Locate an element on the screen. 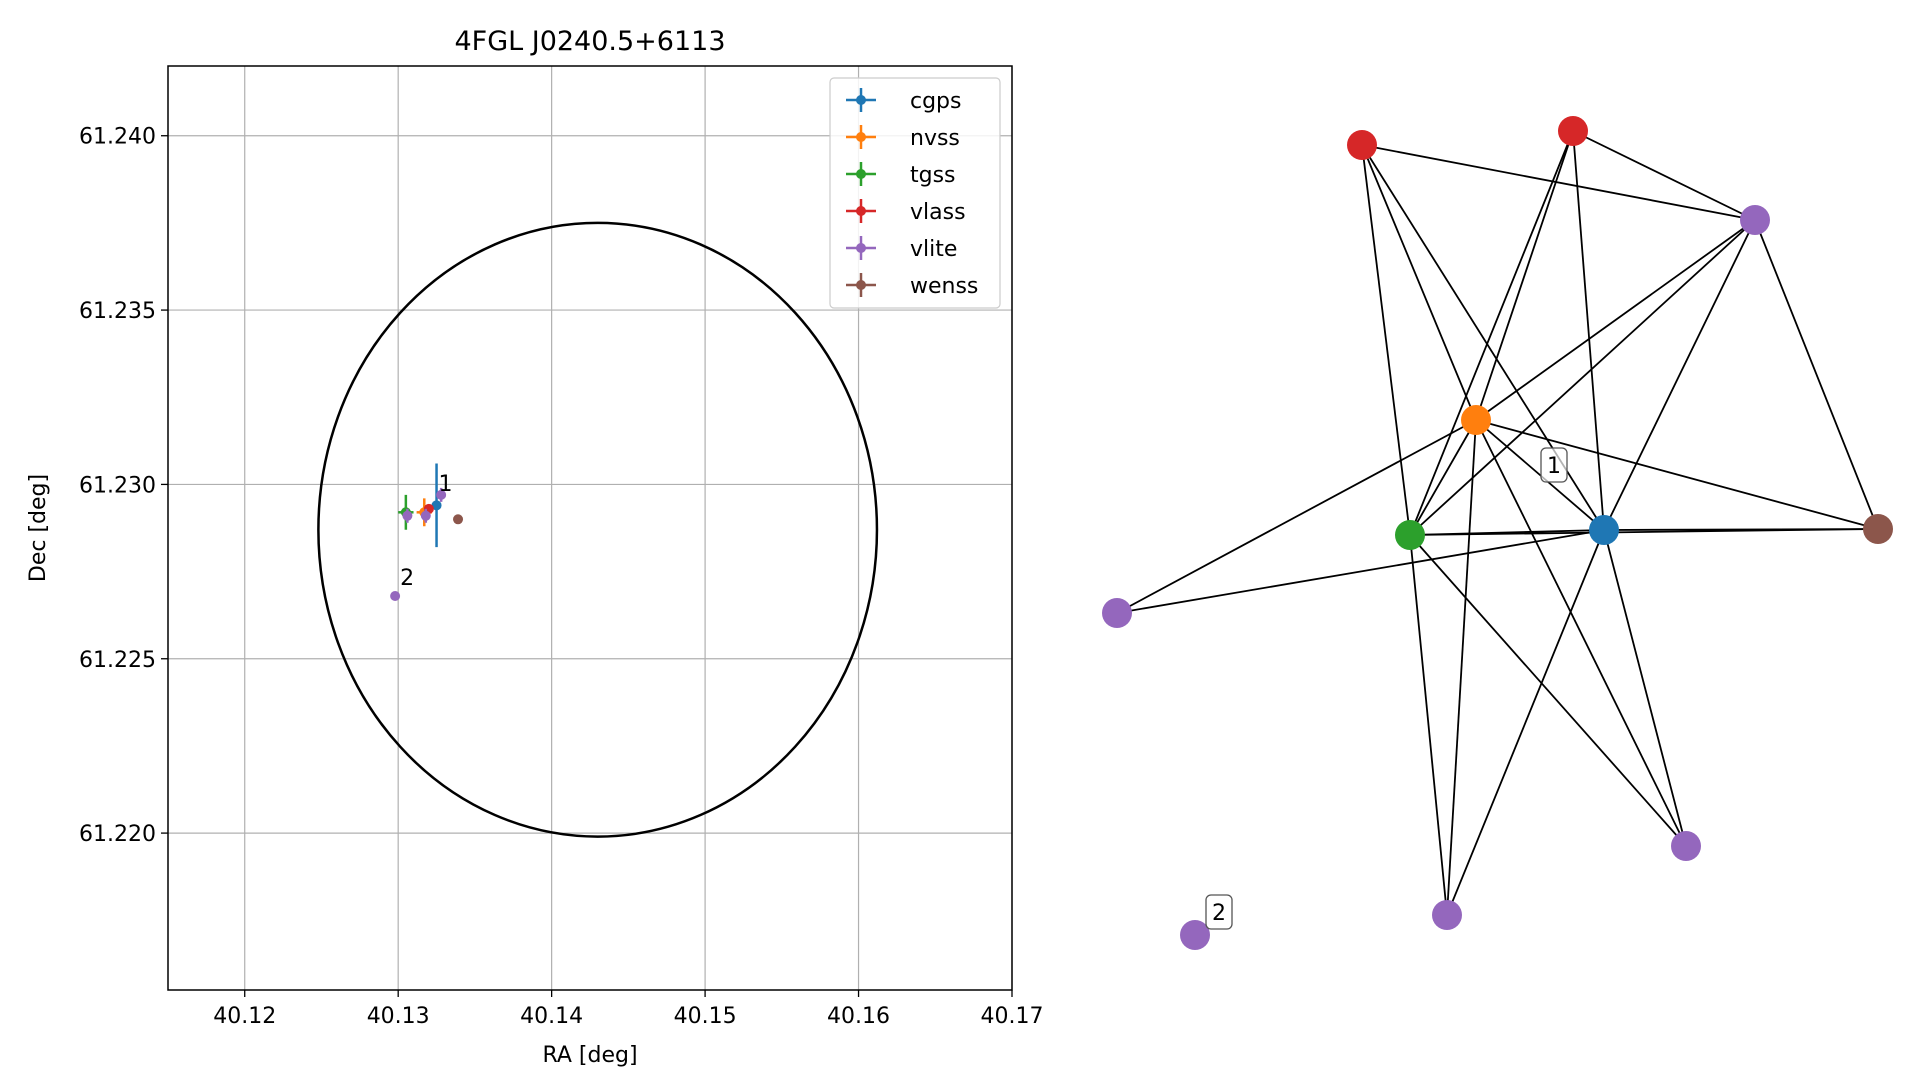 The width and height of the screenshot is (1919, 1080). legend-label: nvss is located at coordinates (935, 138).